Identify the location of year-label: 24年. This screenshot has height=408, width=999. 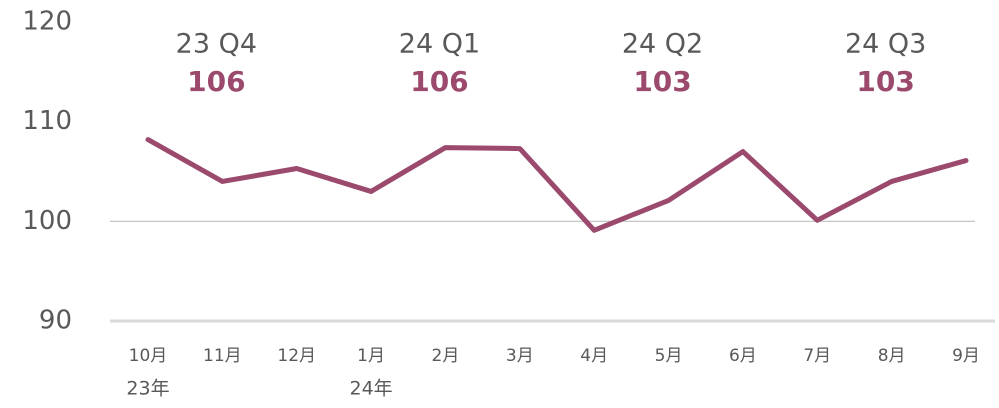
(370, 389).